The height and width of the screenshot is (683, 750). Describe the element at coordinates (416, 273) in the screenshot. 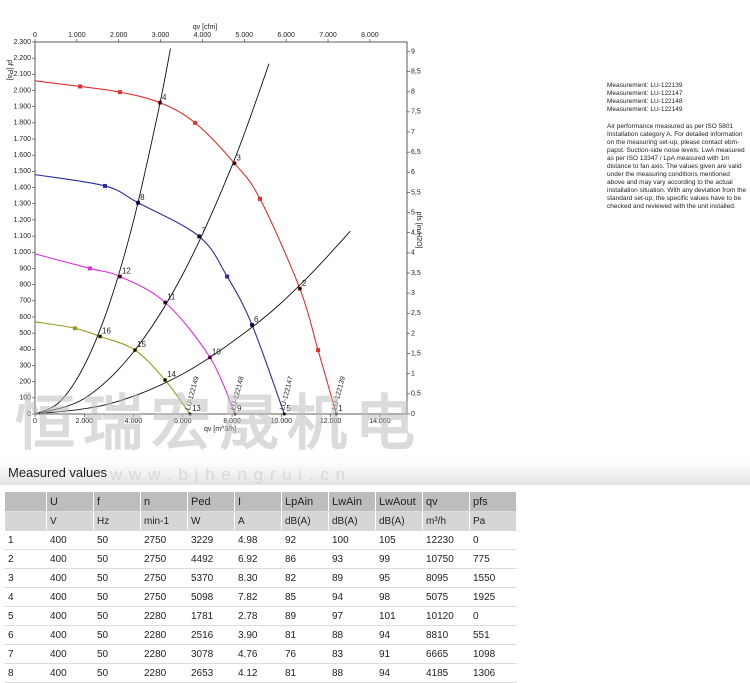

I see `y2-tick-label: 3,5` at that location.